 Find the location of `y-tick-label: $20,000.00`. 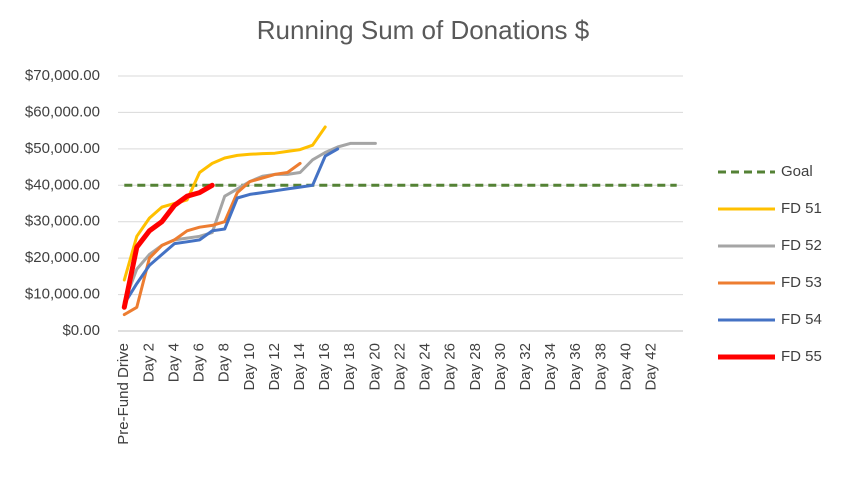

y-tick-label: $20,000.00 is located at coordinates (62, 257).